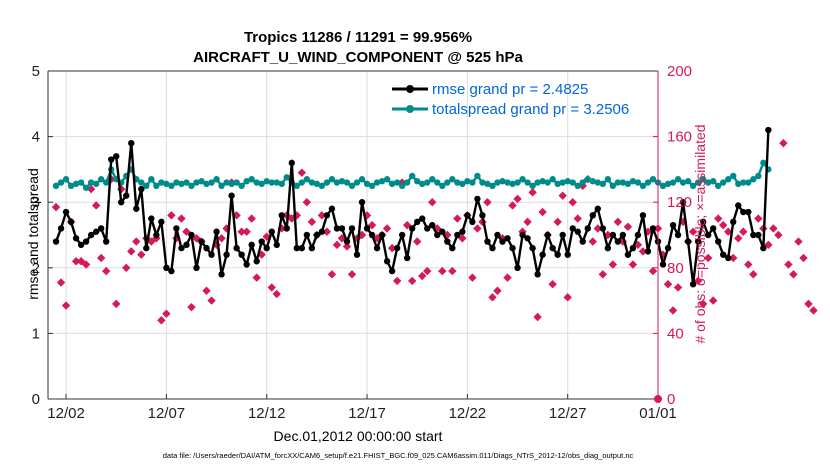 The image size is (830, 470). I want to click on legend-rmse-label: rmse grand pr = 2.4825, so click(510, 89).